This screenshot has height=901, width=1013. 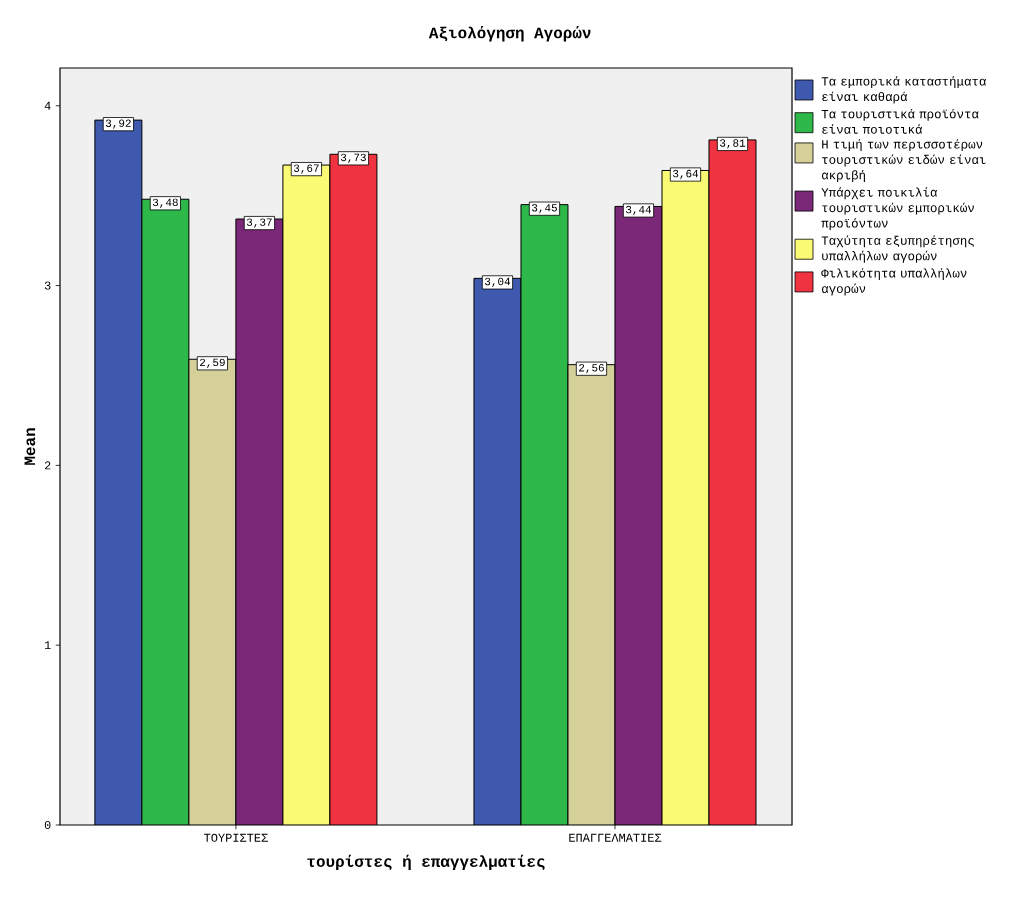 I want to click on legend-label: Η τιμή των περισσοτέρων τουριστικών ειδών είναι ακριβή, so click(x=903, y=160).